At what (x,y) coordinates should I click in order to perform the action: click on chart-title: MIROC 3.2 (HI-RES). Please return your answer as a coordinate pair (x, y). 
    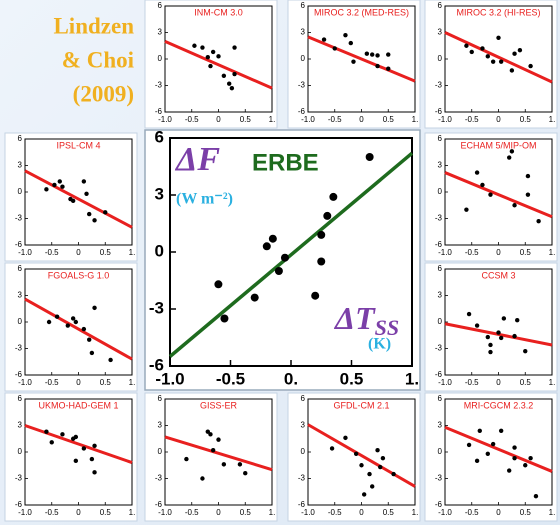
    Looking at the image, I should click on (498, 12).